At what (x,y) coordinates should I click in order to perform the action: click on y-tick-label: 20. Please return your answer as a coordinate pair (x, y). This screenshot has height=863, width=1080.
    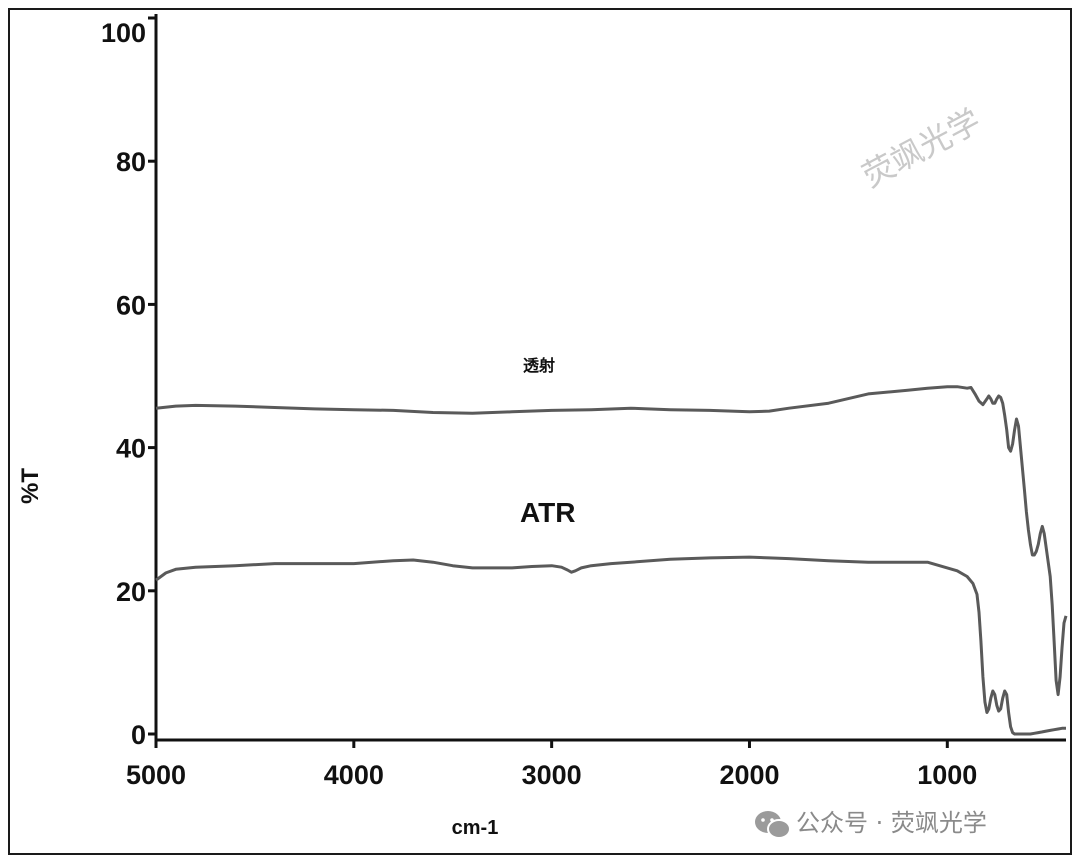
    Looking at the image, I should click on (131, 592).